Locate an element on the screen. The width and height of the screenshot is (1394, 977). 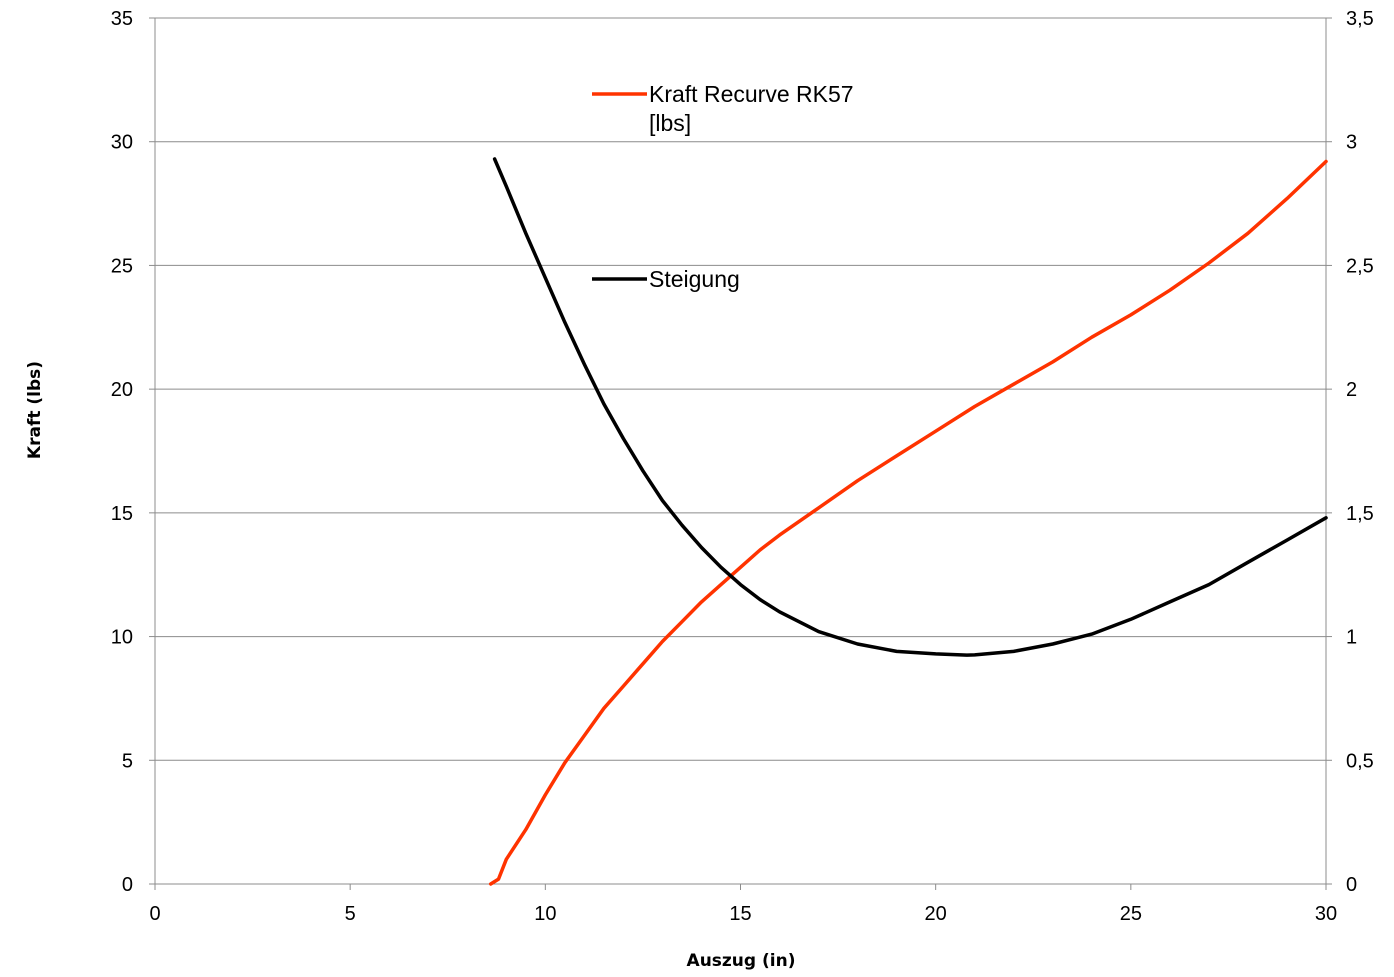
y-tick-label: 25 is located at coordinates (122, 266).